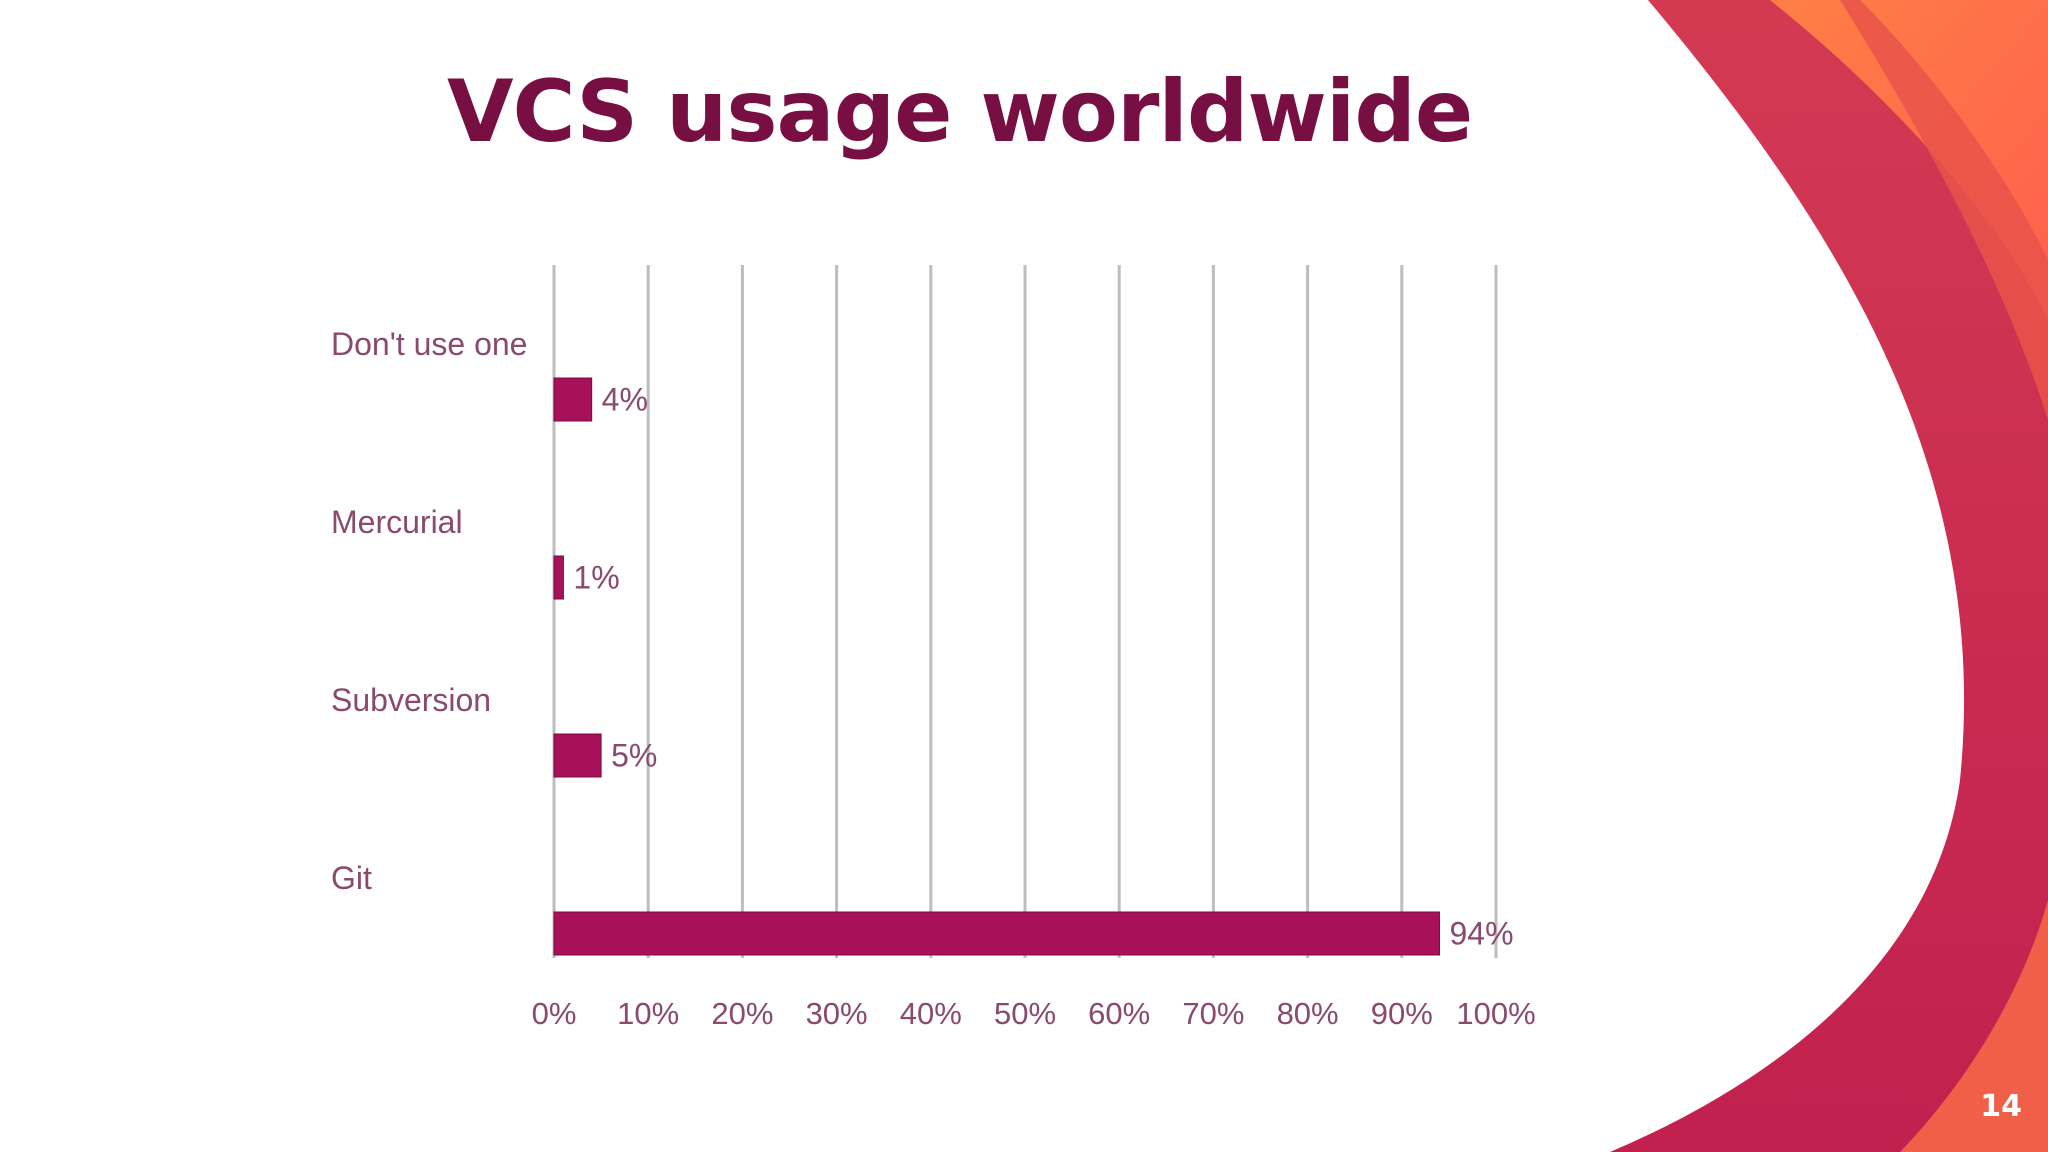 This screenshot has height=1152, width=2048. I want to click on category-label: Don't use one, so click(429, 344).